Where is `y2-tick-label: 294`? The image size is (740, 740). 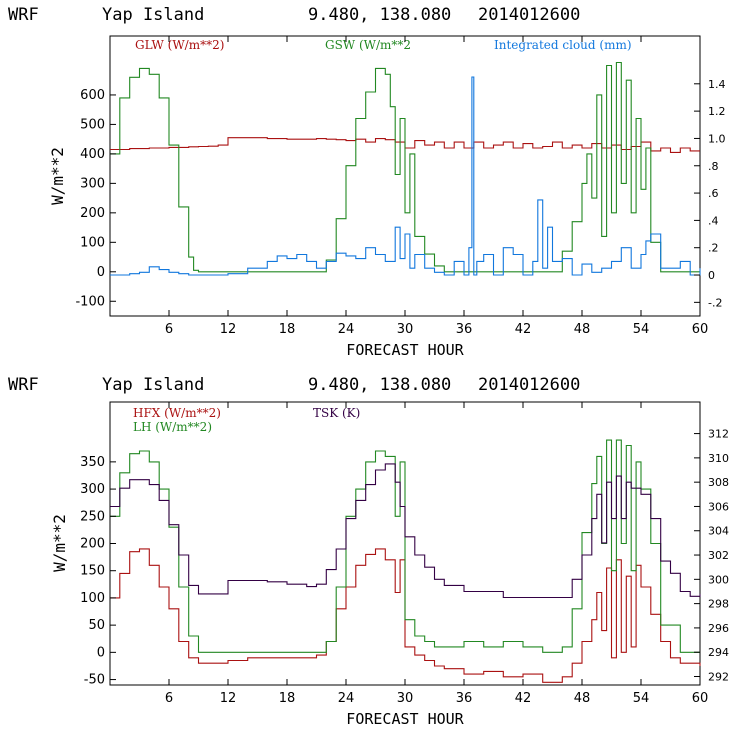
y2-tick-label: 294 is located at coordinates (718, 652).